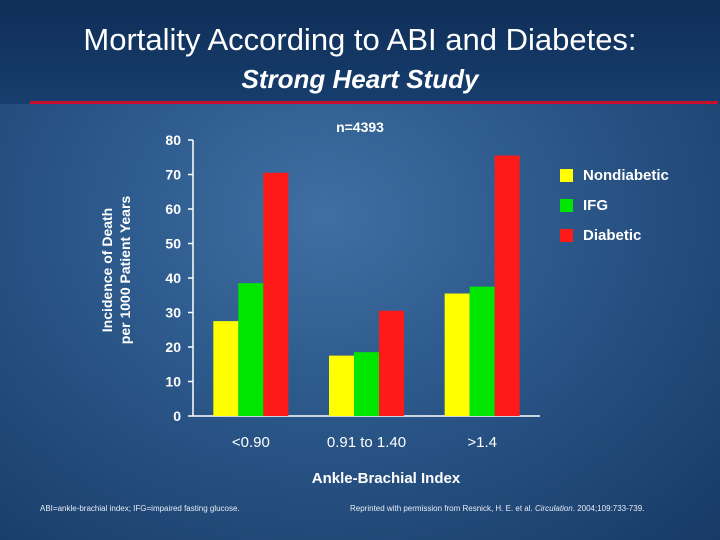 This screenshot has height=540, width=720. I want to click on y-tick-label: 20, so click(173, 347).